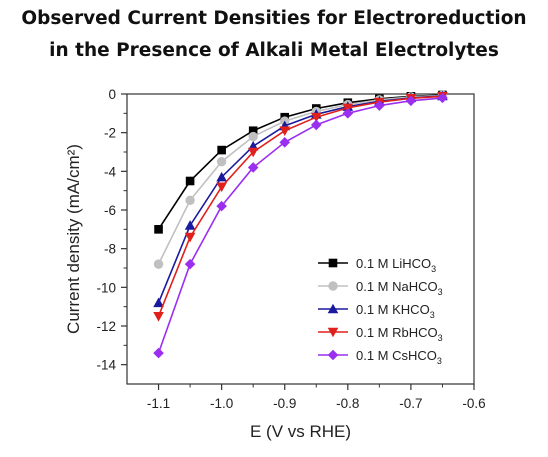  What do you see at coordinates (284, 403) in the screenshot?
I see `x-tick-label: -0.9` at bounding box center [284, 403].